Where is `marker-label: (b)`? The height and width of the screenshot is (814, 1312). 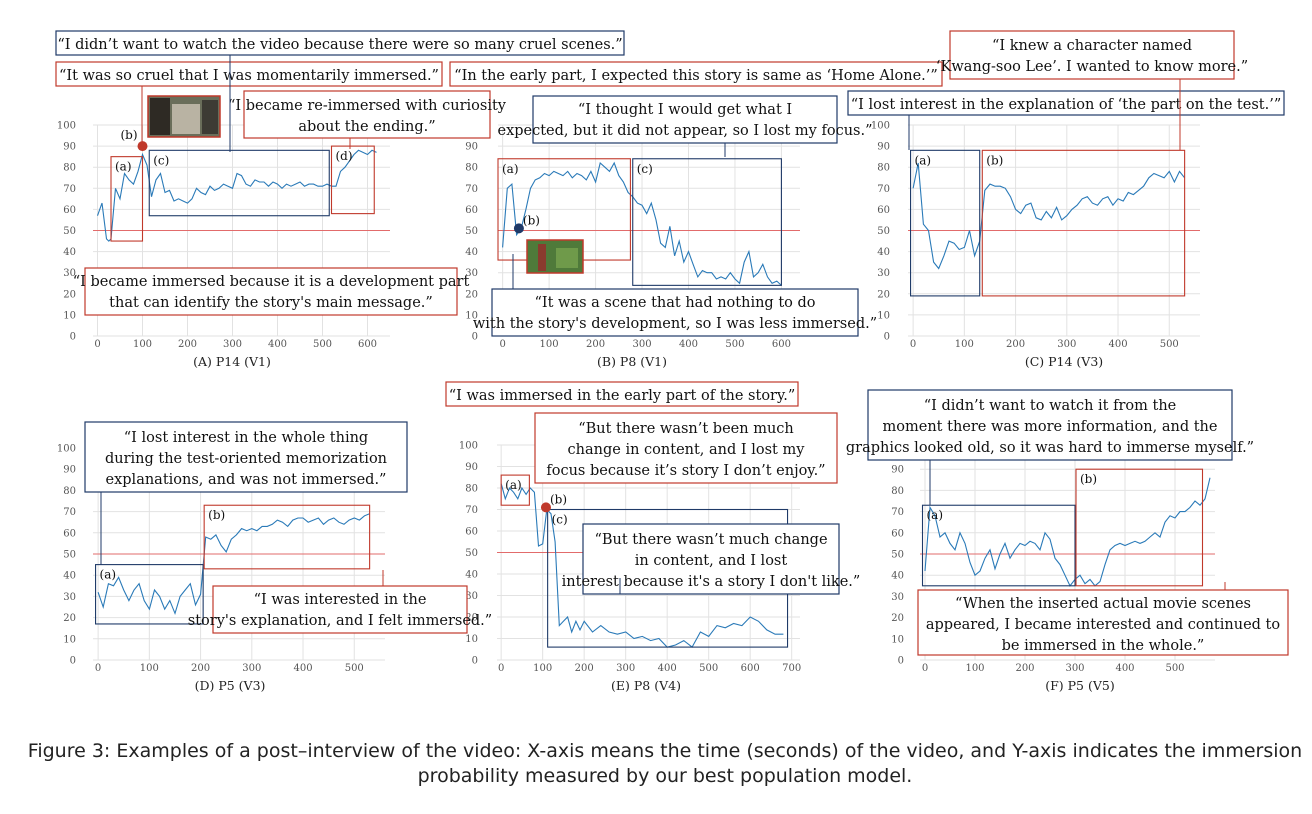
marker-label: (b) is located at coordinates (531, 220).